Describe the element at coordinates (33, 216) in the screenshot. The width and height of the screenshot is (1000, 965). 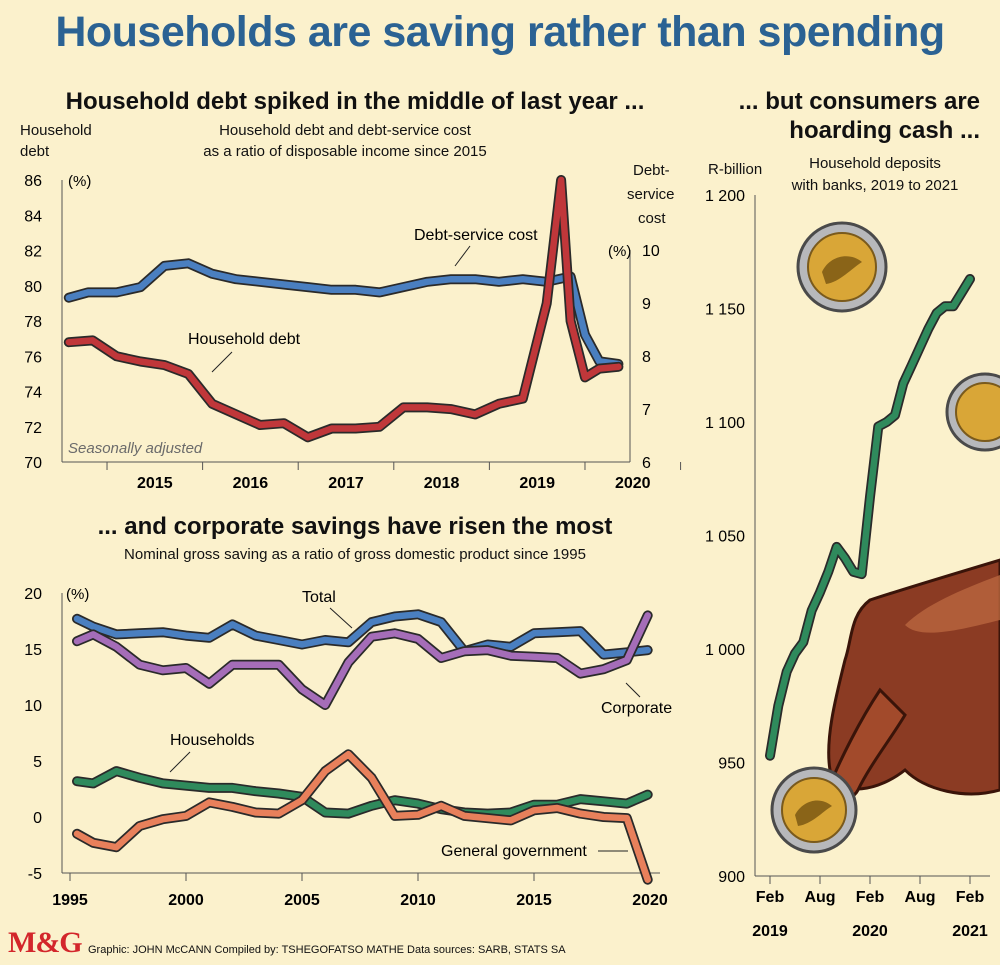
I see `y-tick-label: 84` at that location.